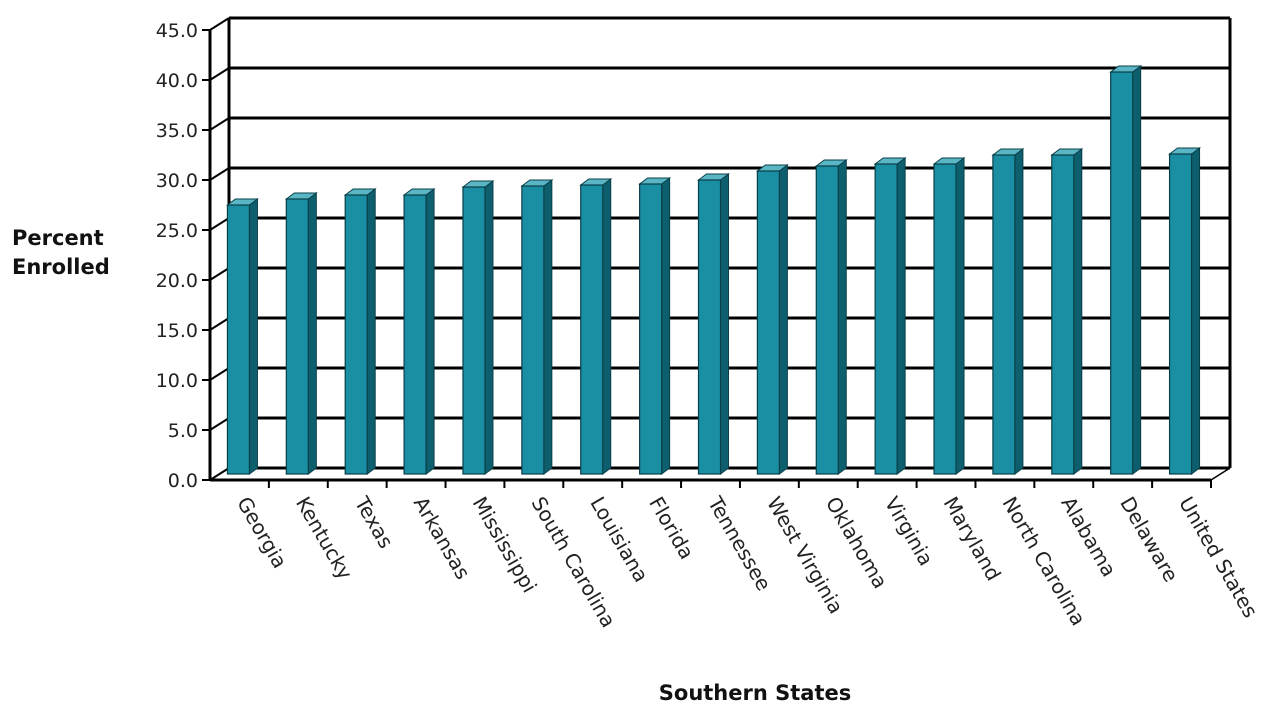  I want to click on x-category-label: Virginia, so click(909, 531).